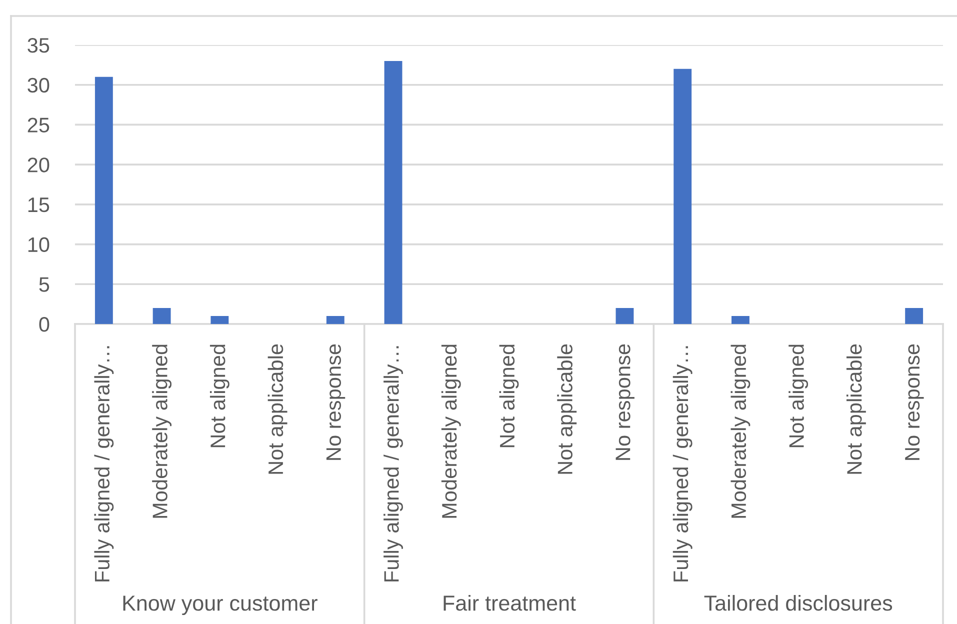 The height and width of the screenshot is (624, 957). Describe the element at coordinates (44, 284) in the screenshot. I see `y-tick-label: 5` at that location.